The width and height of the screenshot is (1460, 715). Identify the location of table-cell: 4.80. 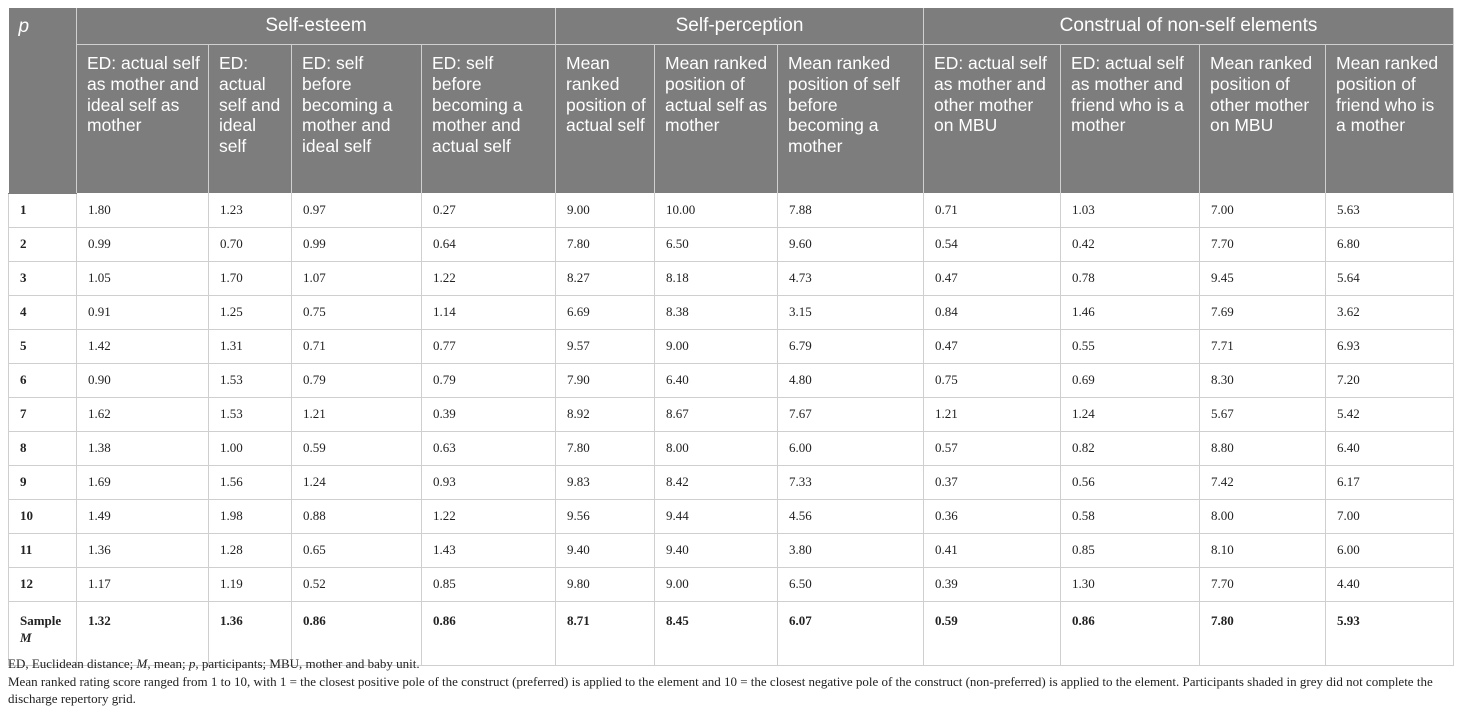
(851, 380).